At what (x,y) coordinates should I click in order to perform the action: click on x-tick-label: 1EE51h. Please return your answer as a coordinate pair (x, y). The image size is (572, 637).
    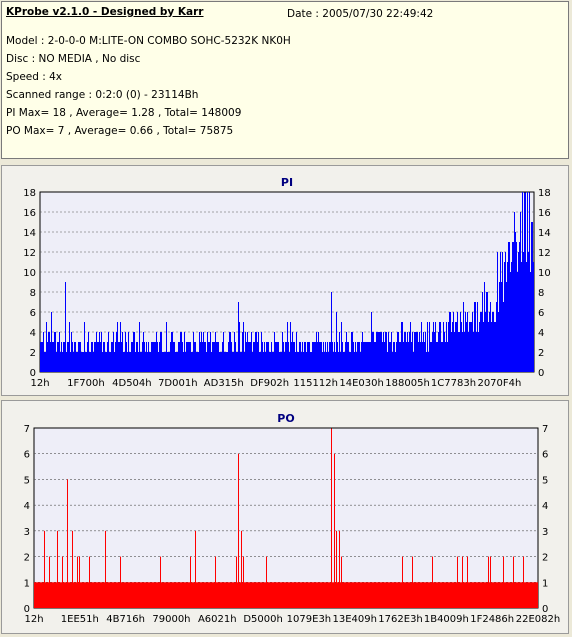
    Looking at the image, I should click on (80, 619).